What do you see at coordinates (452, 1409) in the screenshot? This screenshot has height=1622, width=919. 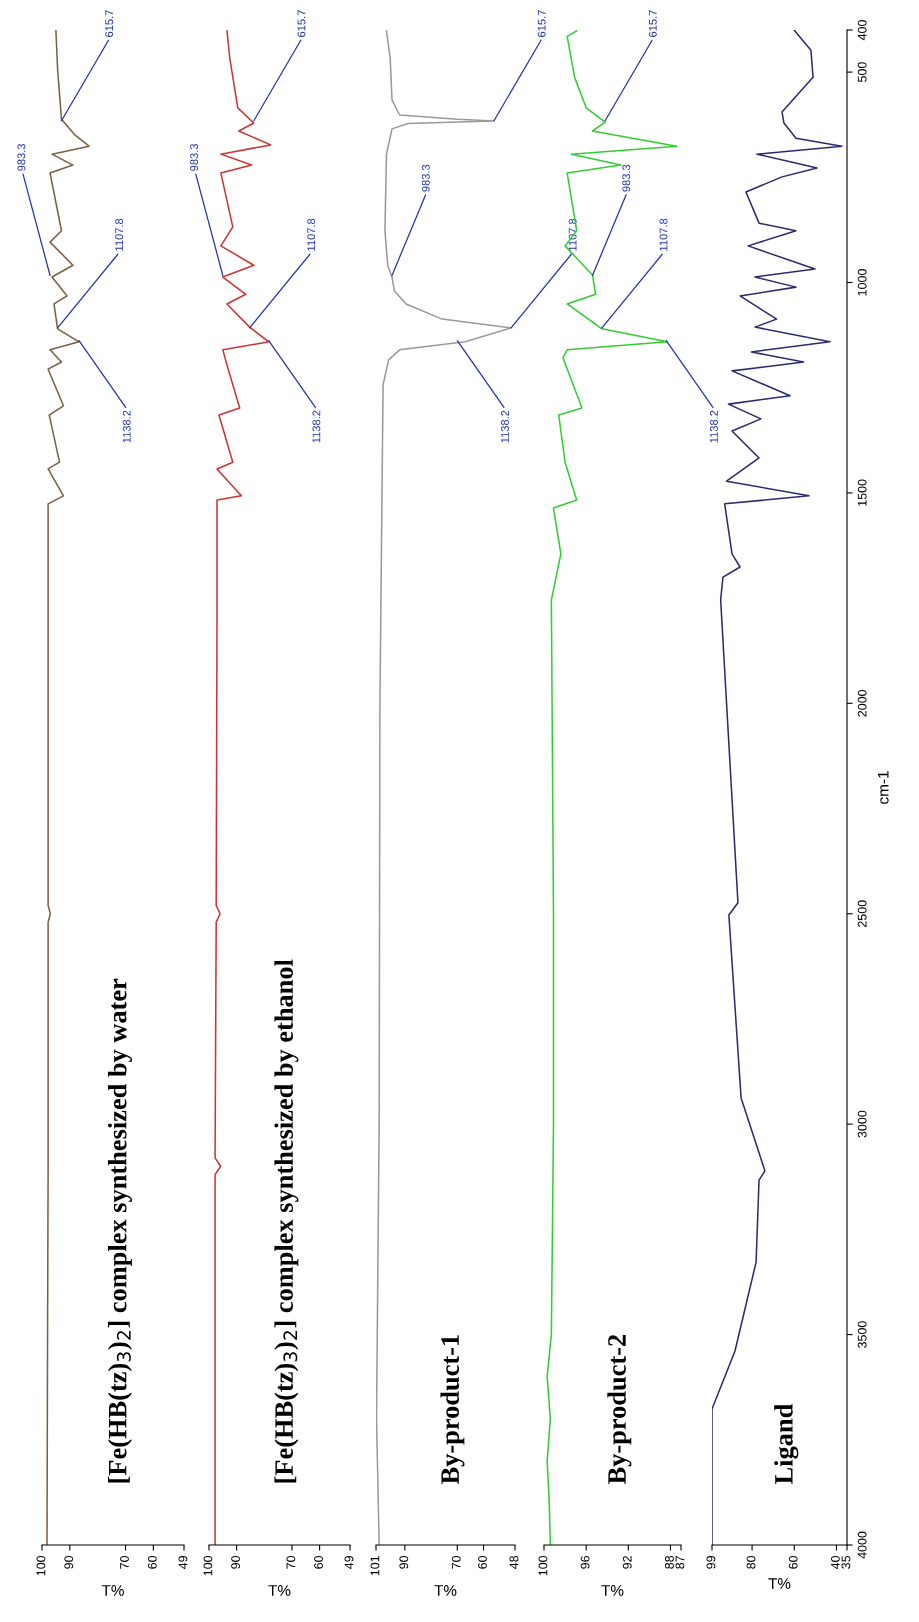 I see `text: By-product-1` at bounding box center [452, 1409].